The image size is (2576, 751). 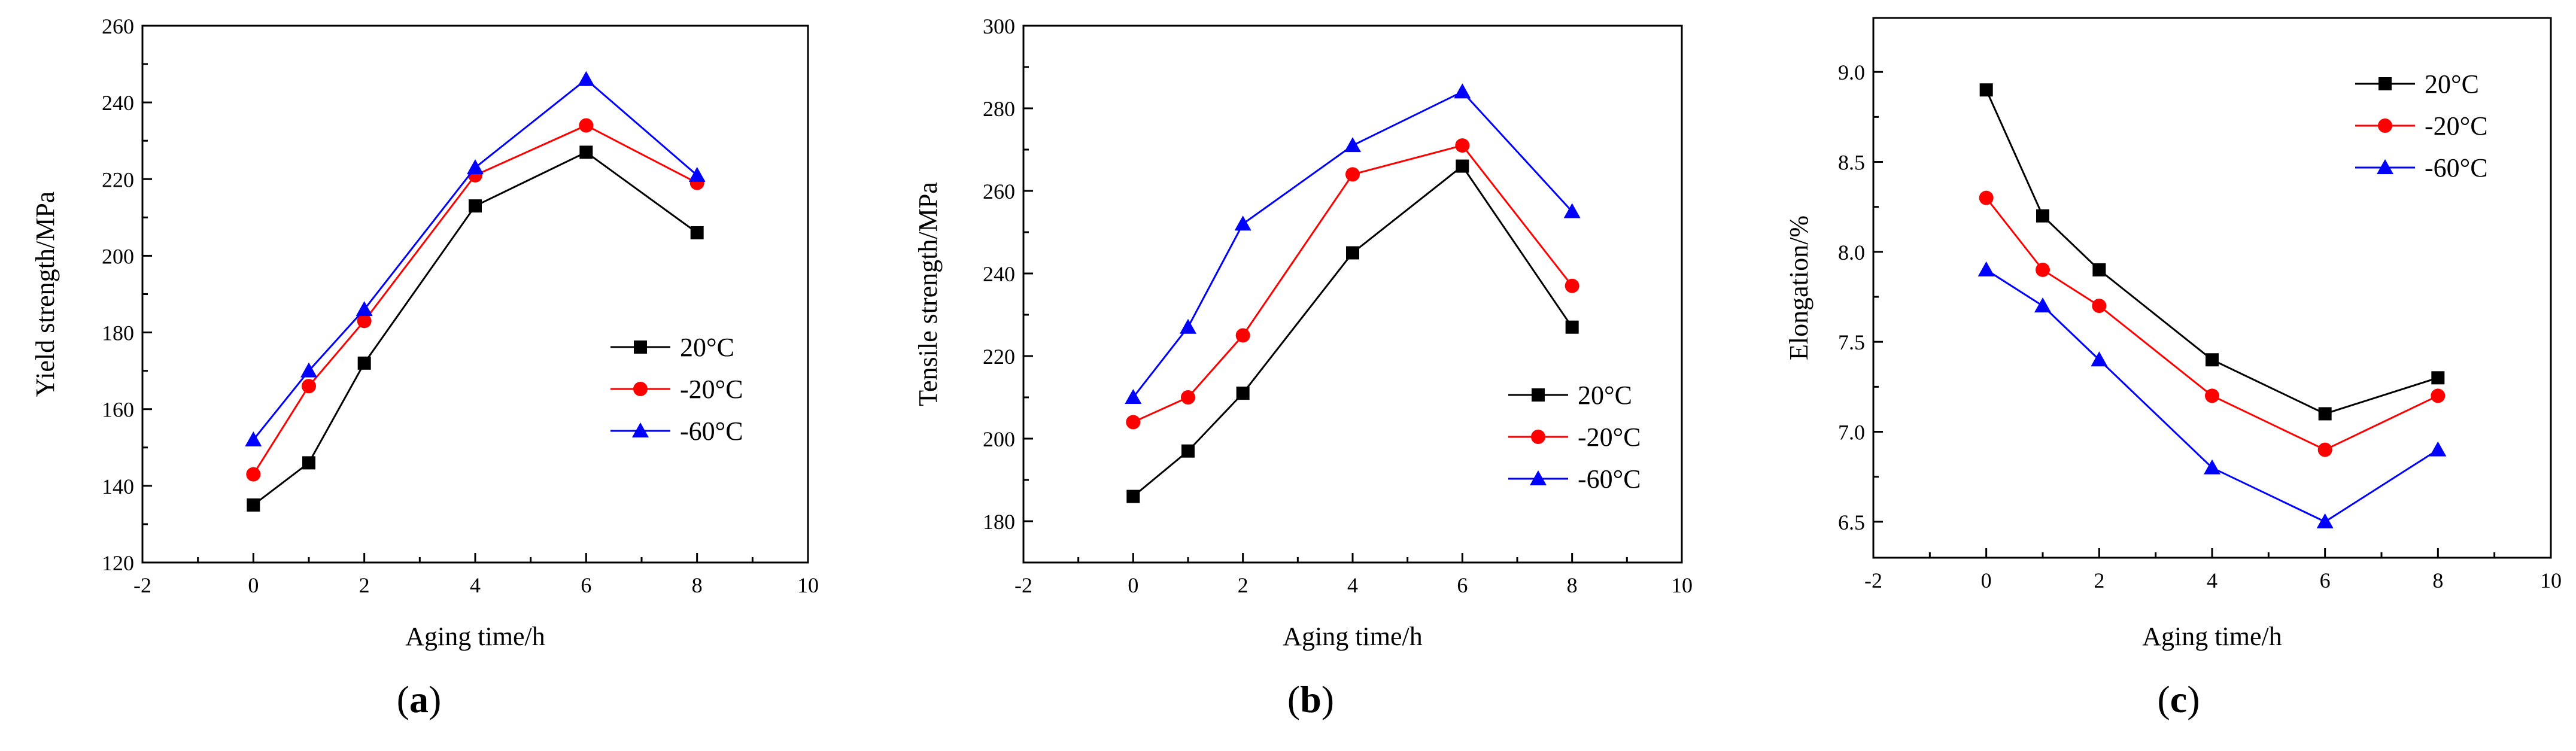 I want to click on y-axis-label: Yield strength/MPa, so click(x=45, y=294).